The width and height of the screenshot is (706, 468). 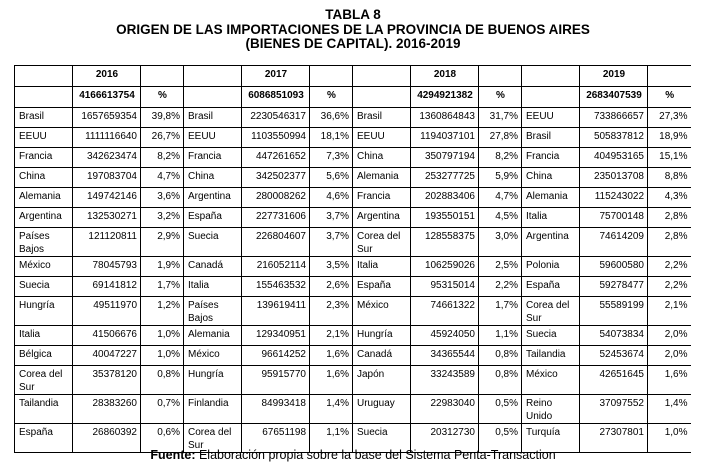 What do you see at coordinates (331, 177) in the screenshot?
I see `percent-cell: 5,6%` at bounding box center [331, 177].